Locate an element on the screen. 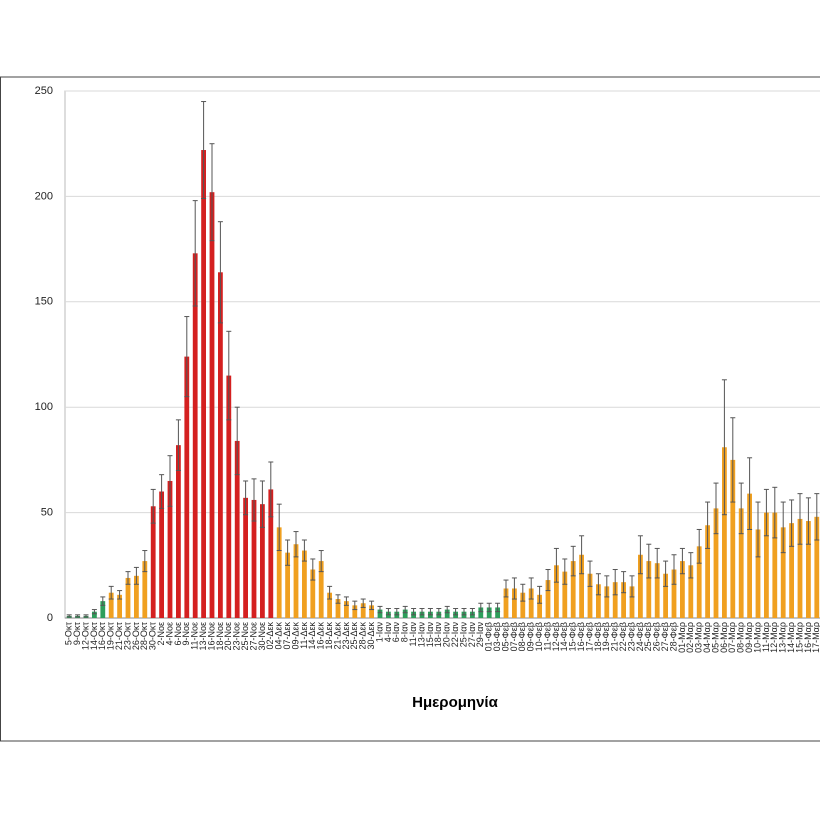  y-tick-label: 0 is located at coordinates (50, 618).